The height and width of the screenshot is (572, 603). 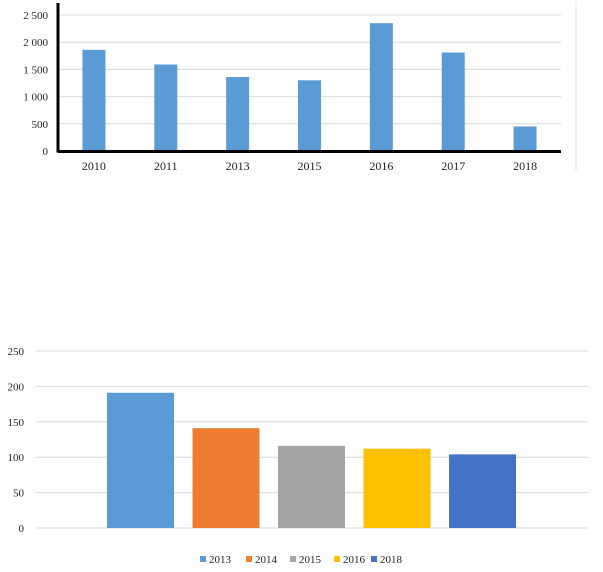 I want to click on legend-label: 2016, so click(x=354, y=560).